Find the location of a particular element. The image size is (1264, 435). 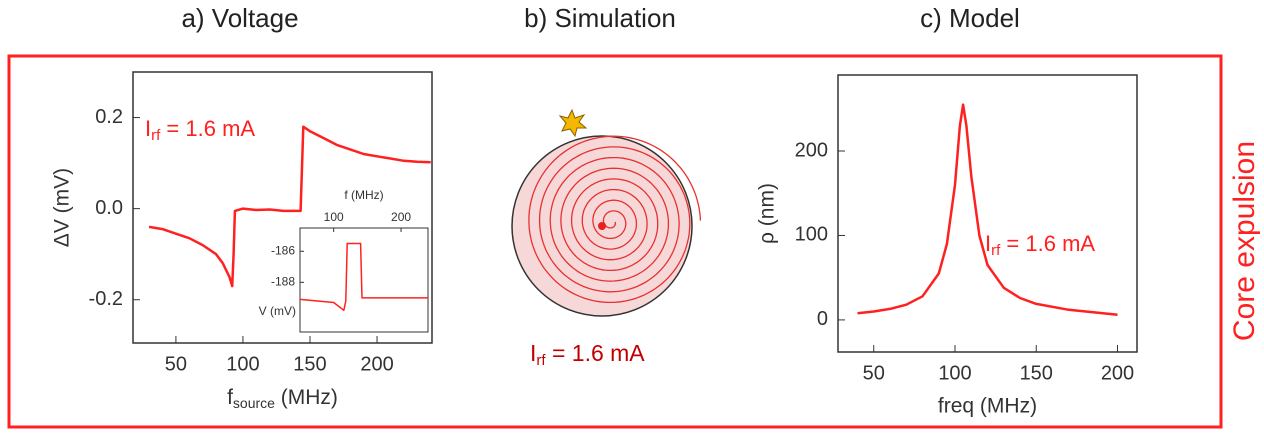

y-axis-label: V (mV) is located at coordinates (277, 311).